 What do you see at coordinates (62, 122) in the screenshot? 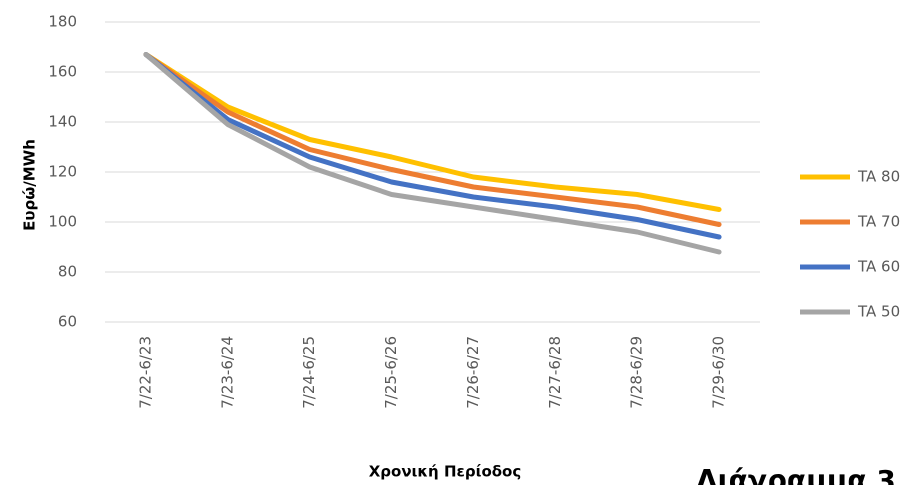
I see `y-tick-label: 140` at bounding box center [62, 122].